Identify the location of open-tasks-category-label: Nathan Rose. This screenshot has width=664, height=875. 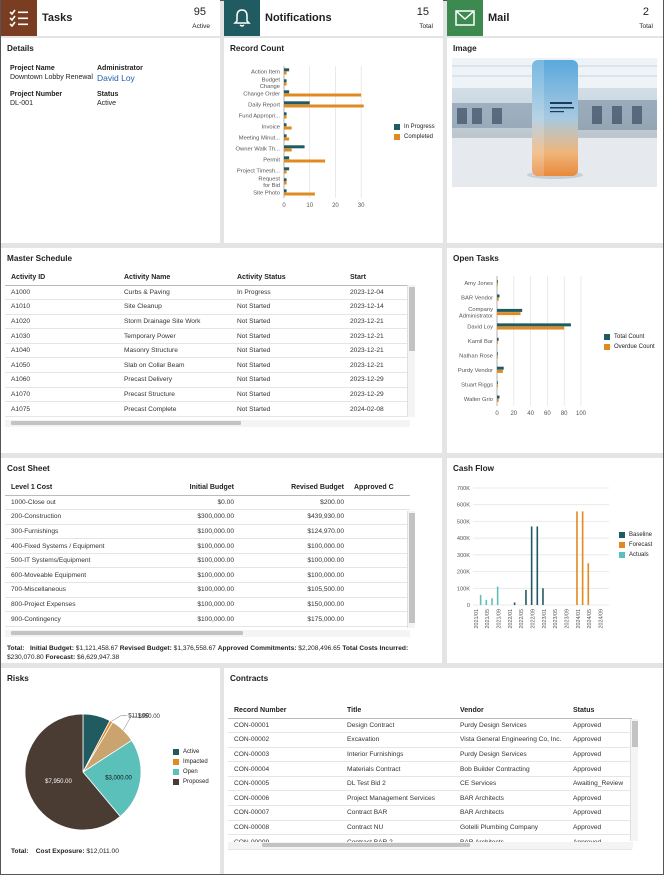
(476, 356).